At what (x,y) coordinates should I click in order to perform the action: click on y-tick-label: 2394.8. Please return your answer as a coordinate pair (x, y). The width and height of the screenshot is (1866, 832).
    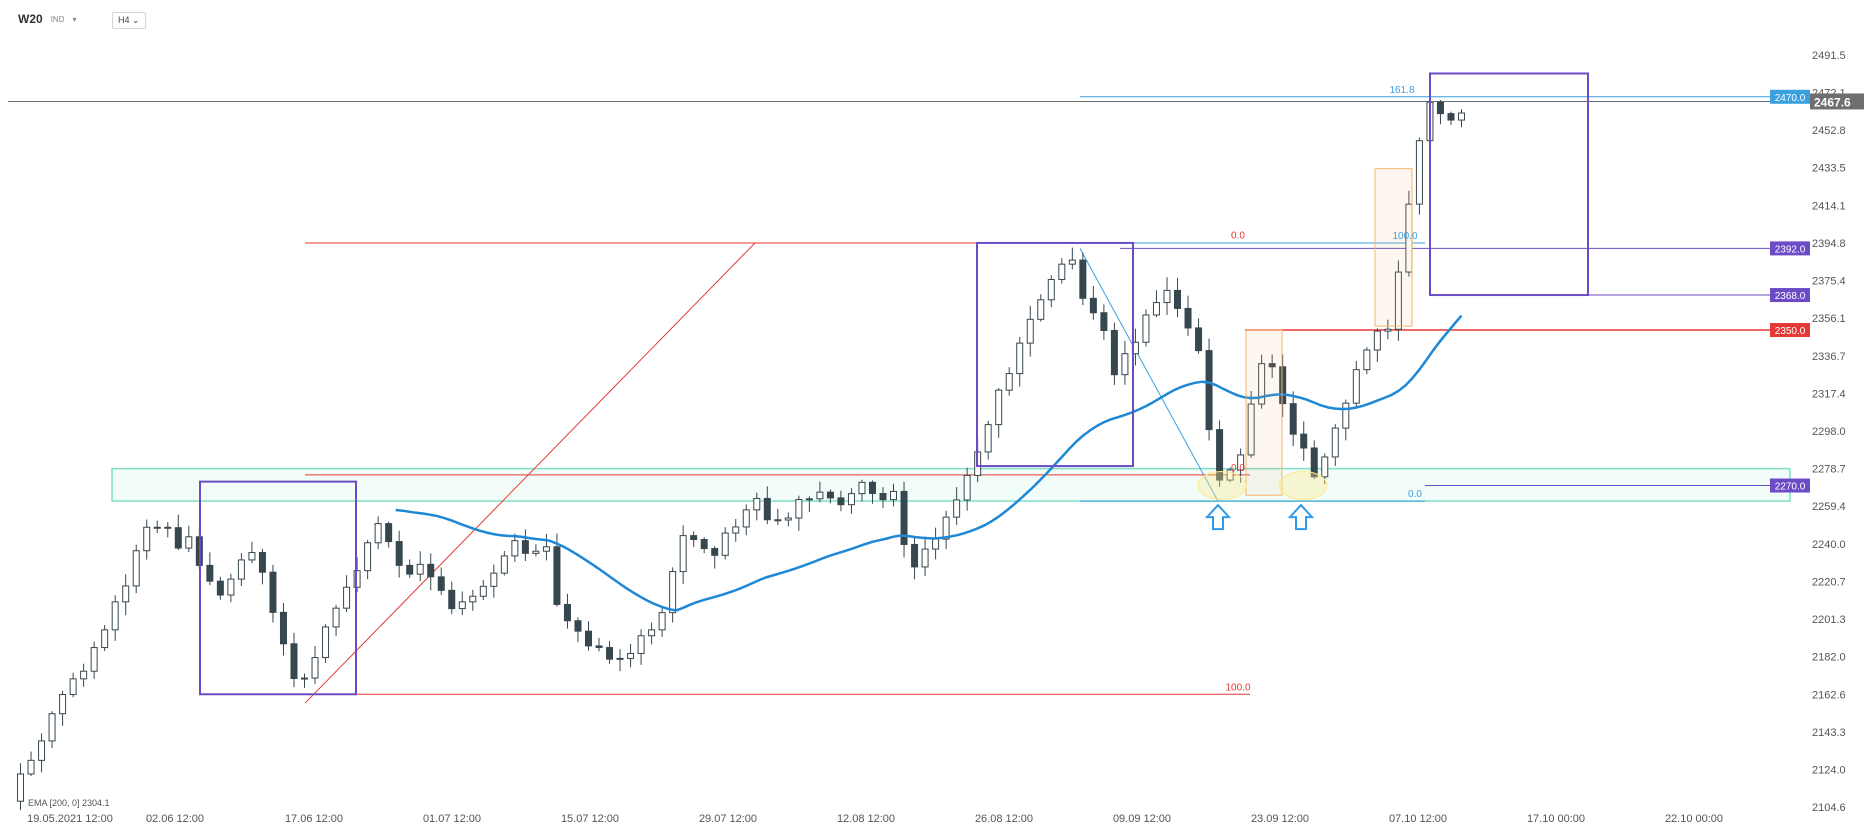
    Looking at the image, I should click on (1829, 244).